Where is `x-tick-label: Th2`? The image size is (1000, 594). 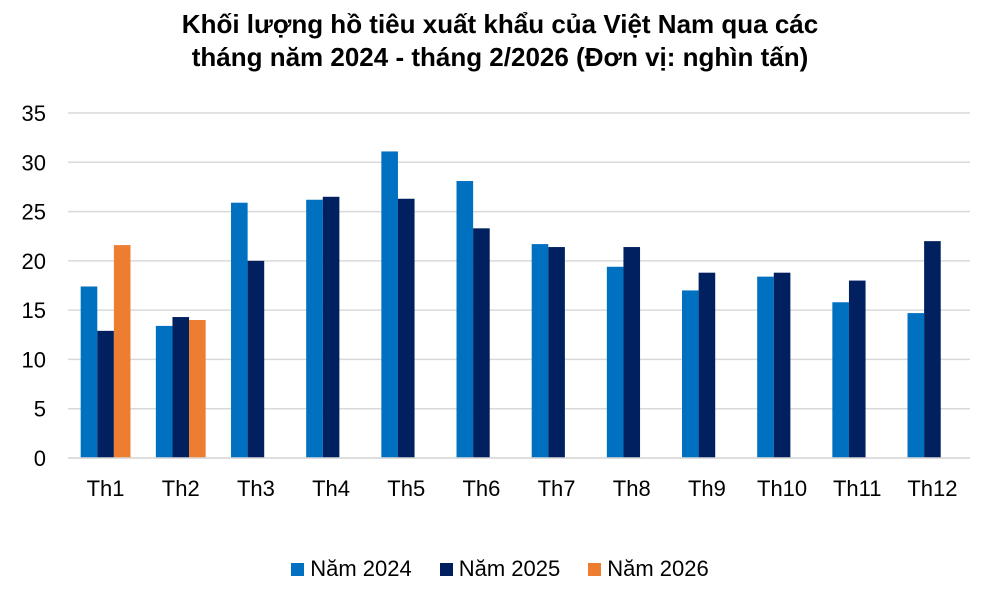
x-tick-label: Th2 is located at coordinates (181, 488).